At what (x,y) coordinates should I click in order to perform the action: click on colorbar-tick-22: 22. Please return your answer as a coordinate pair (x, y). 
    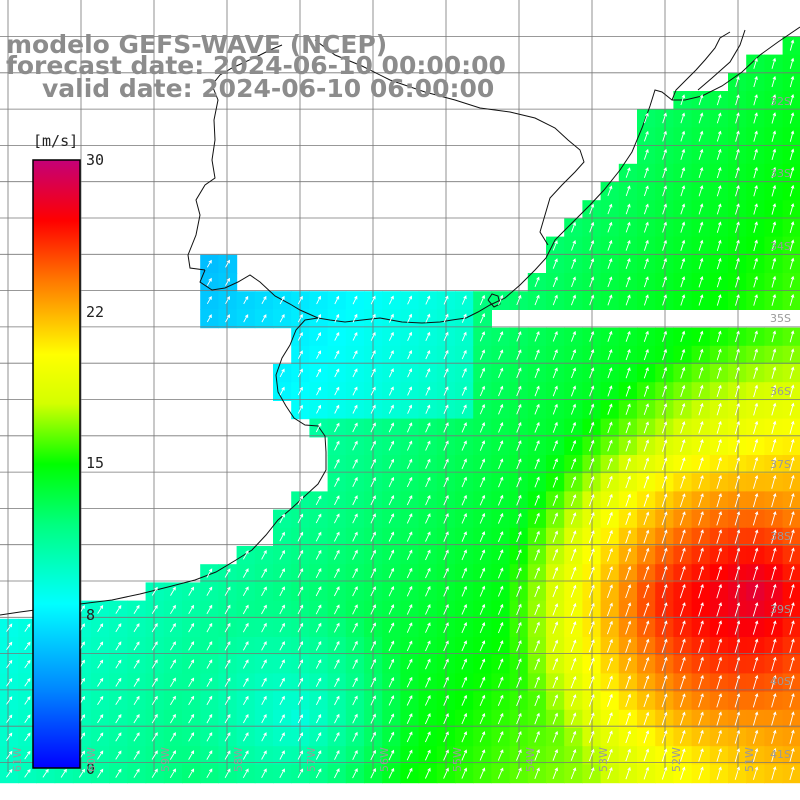
    Looking at the image, I should click on (95, 312).